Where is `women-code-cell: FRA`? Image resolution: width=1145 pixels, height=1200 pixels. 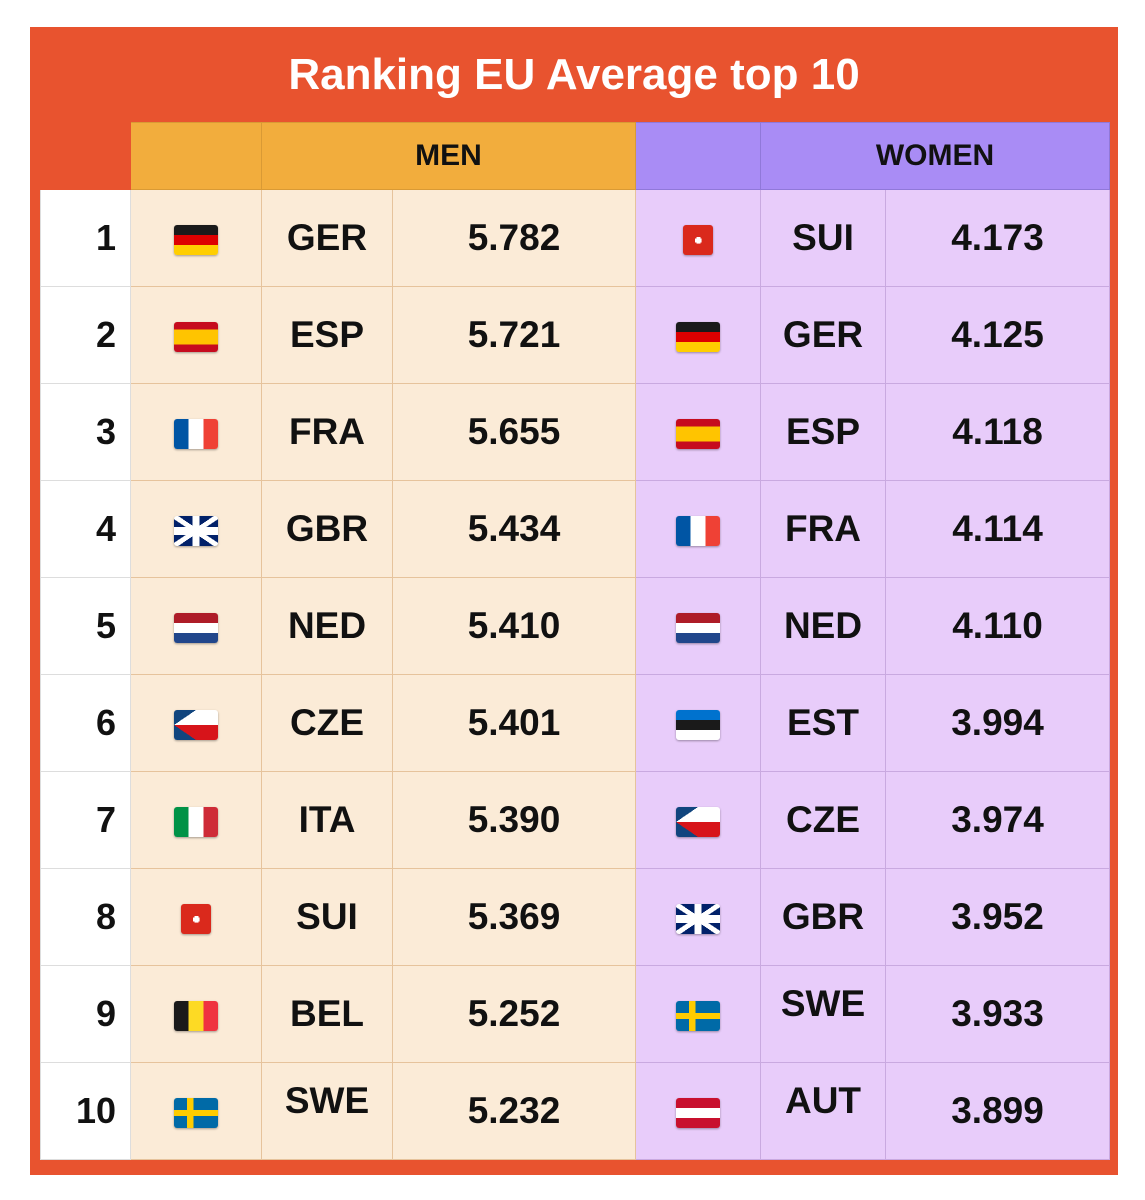
women-code-cell: FRA is located at coordinates (823, 529).